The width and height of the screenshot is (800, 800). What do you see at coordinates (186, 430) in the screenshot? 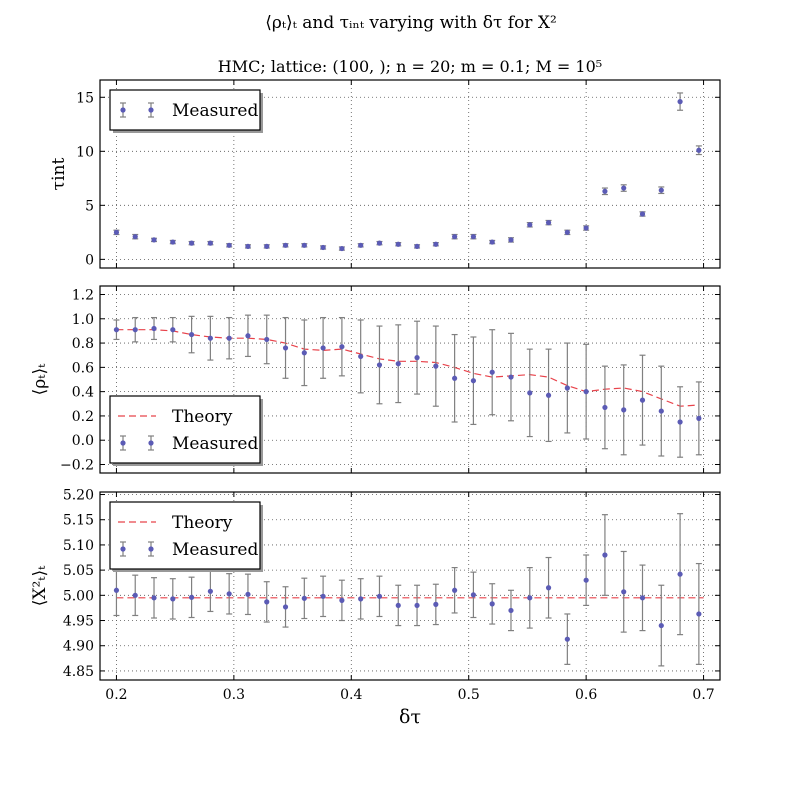
I see `legend: Theory Measured` at bounding box center [186, 430].